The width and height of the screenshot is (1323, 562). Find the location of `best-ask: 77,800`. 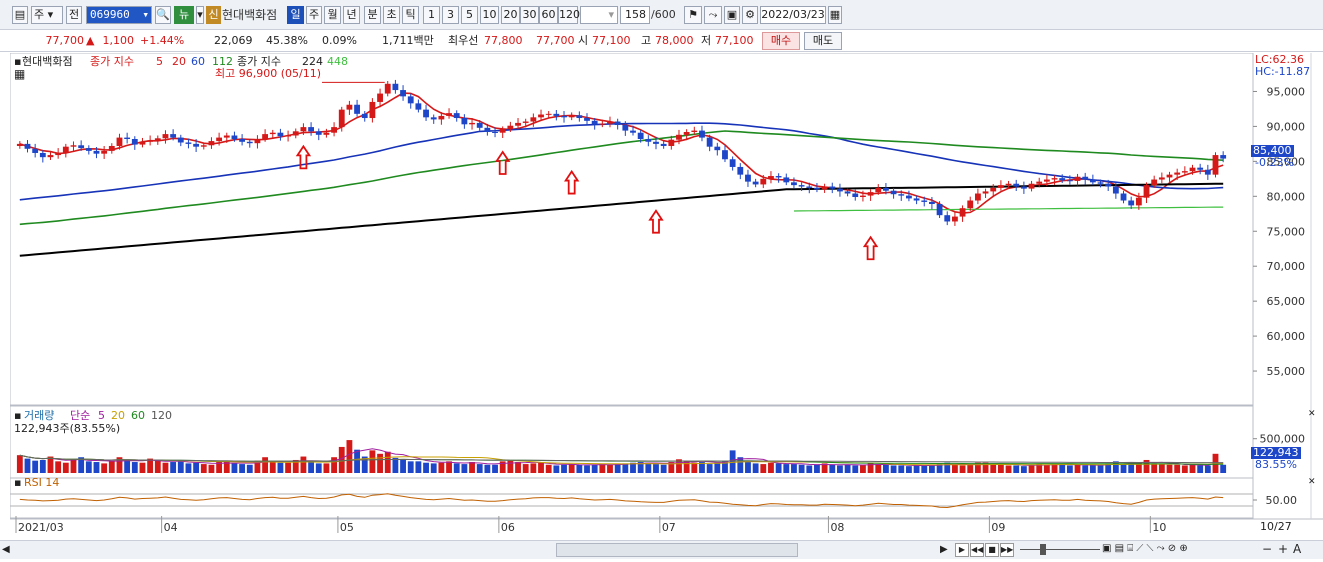

best-ask: 77,800 is located at coordinates (503, 40).